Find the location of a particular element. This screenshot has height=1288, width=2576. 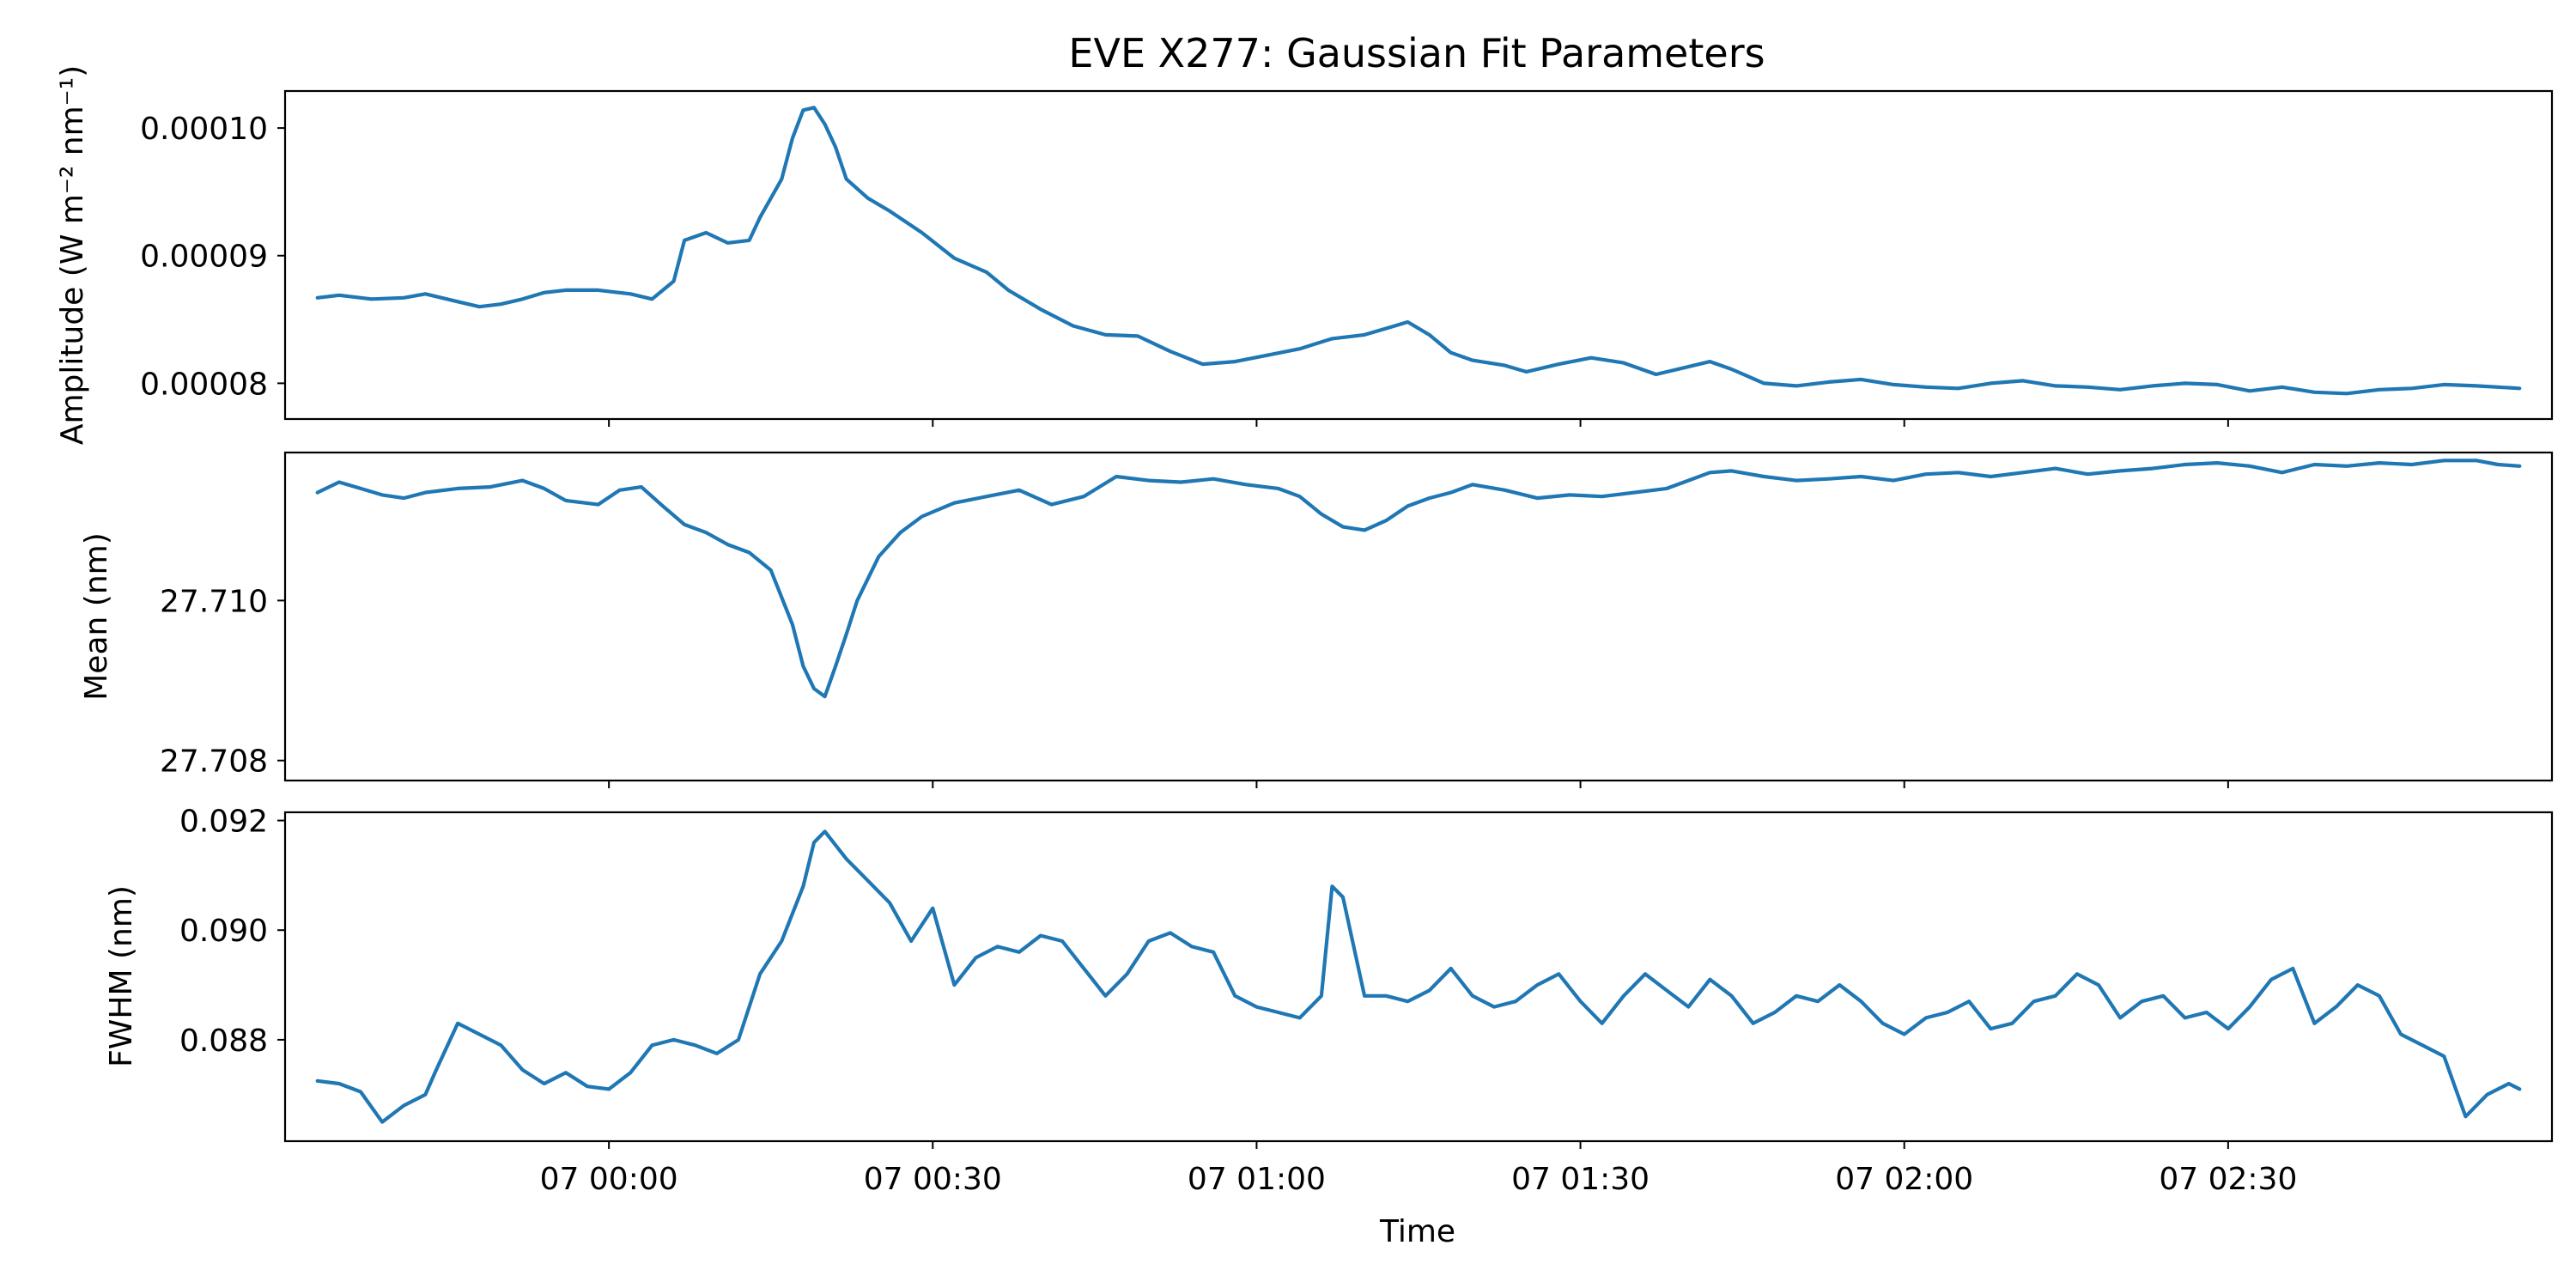

mean-ylabel: Mean (nm) is located at coordinates (96, 616).